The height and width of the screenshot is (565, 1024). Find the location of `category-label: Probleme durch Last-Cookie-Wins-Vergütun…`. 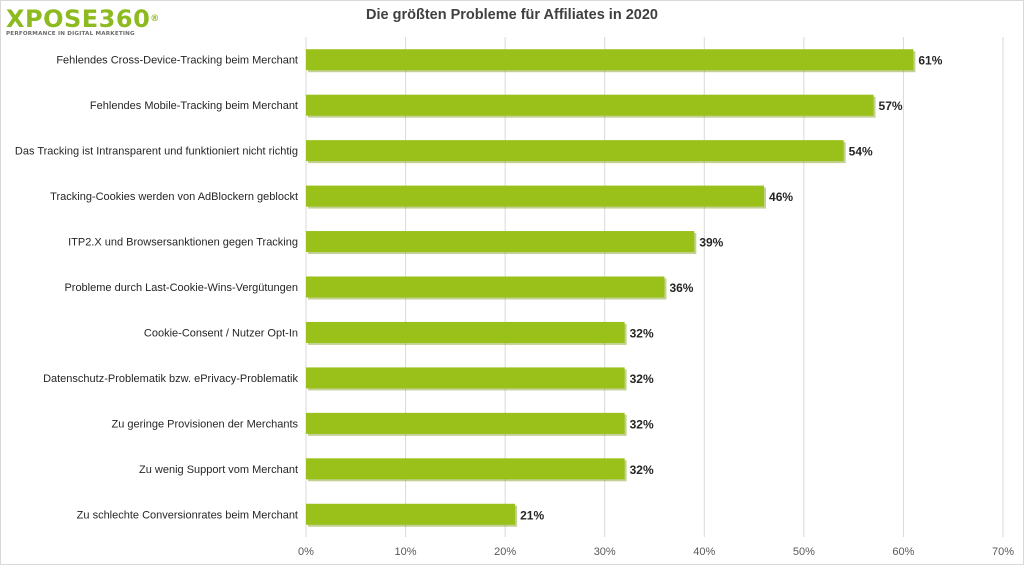

category-label: Probleme durch Last-Cookie-Wins-Vergütun… is located at coordinates (181, 288).